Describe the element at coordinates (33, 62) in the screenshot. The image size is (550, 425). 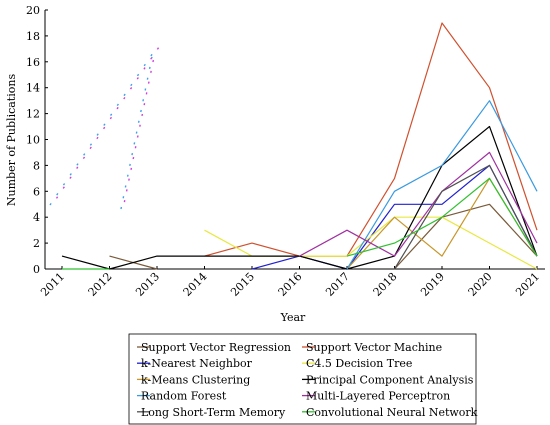
I see `y-tick-label: 16` at that location.